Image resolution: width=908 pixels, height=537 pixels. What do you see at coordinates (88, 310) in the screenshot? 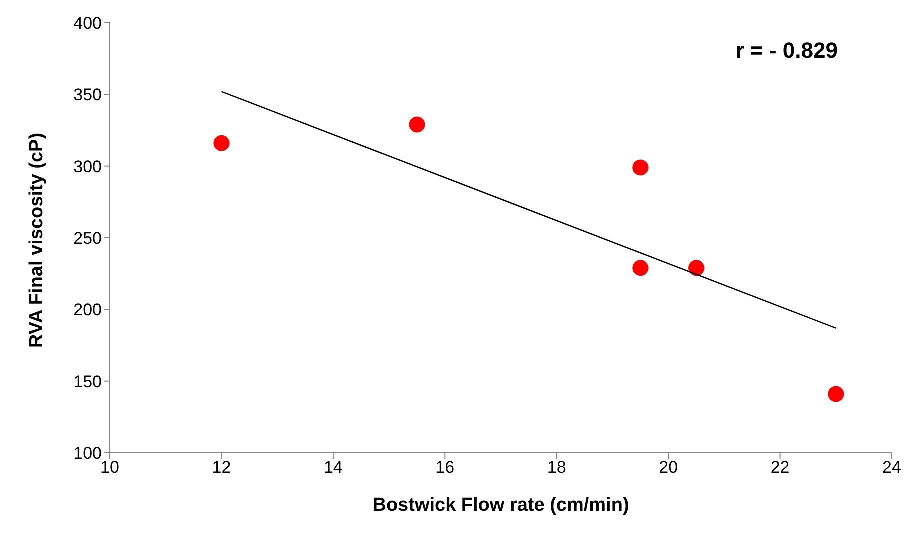
I see `y-tick-label: 200` at bounding box center [88, 310].